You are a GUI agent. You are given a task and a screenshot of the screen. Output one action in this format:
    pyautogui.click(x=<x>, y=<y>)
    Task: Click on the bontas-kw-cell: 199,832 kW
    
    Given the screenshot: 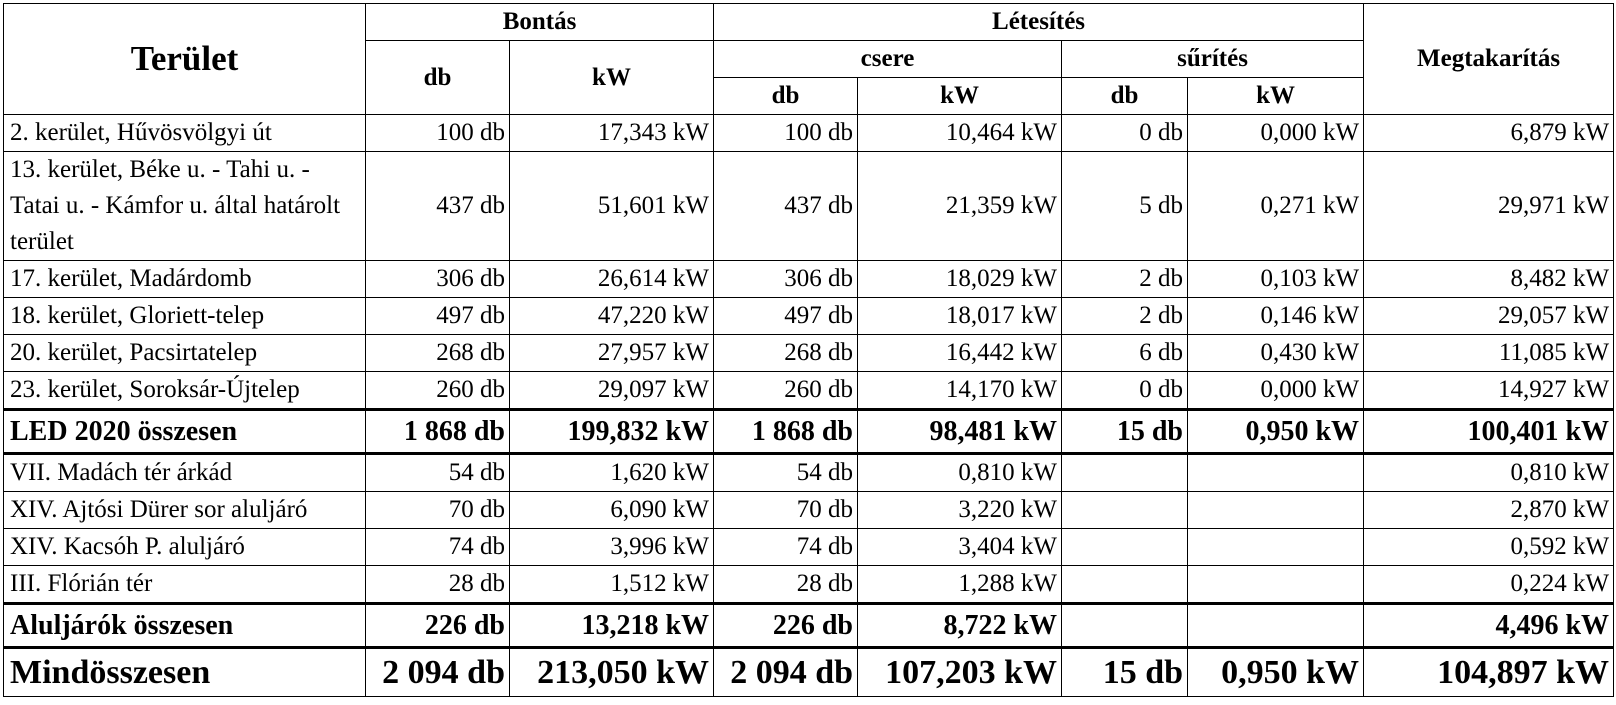 What is the action you would take?
    pyautogui.click(x=611, y=431)
    